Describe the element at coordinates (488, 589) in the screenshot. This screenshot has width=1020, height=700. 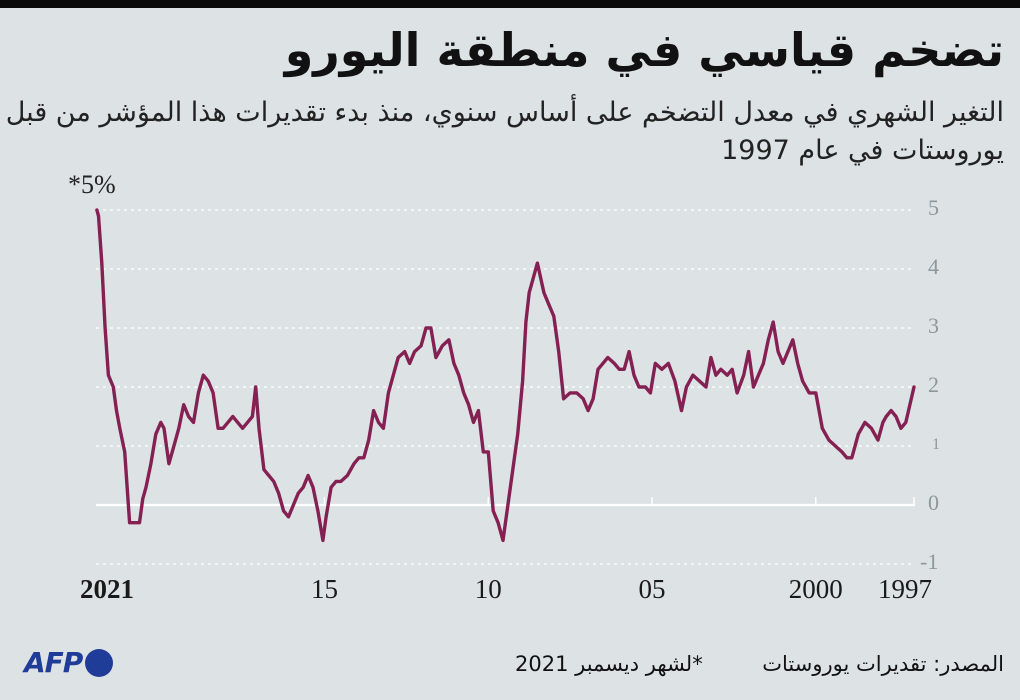
I see `x-tick-label: 10` at that location.